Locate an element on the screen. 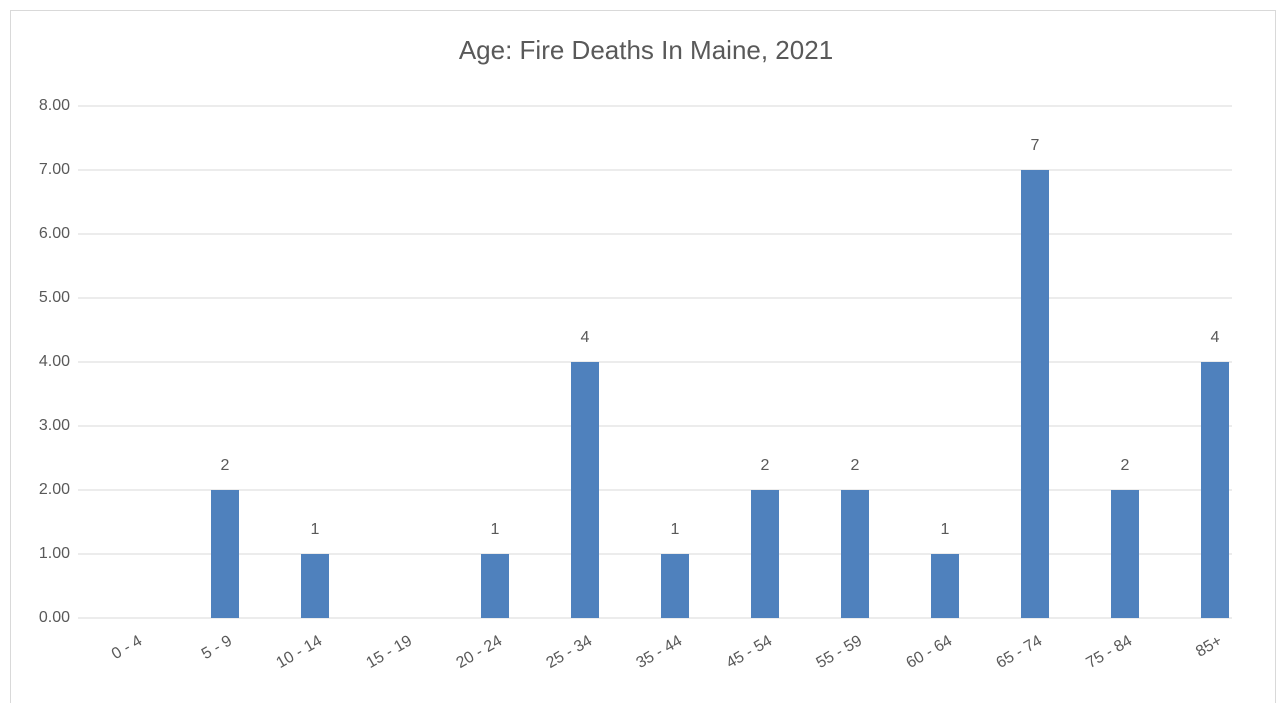 This screenshot has width=1286, height=703. chart-title: Age: Fire Deaths In Maine, 2021 is located at coordinates (646, 50).